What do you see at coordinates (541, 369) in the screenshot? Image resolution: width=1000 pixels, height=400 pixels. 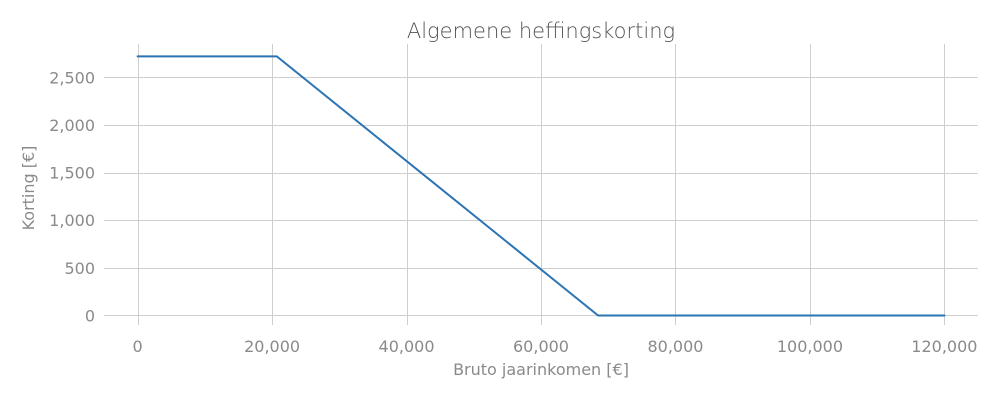 I see `x-axis-label: Bruto jaarinkomen [€]` at bounding box center [541, 369].